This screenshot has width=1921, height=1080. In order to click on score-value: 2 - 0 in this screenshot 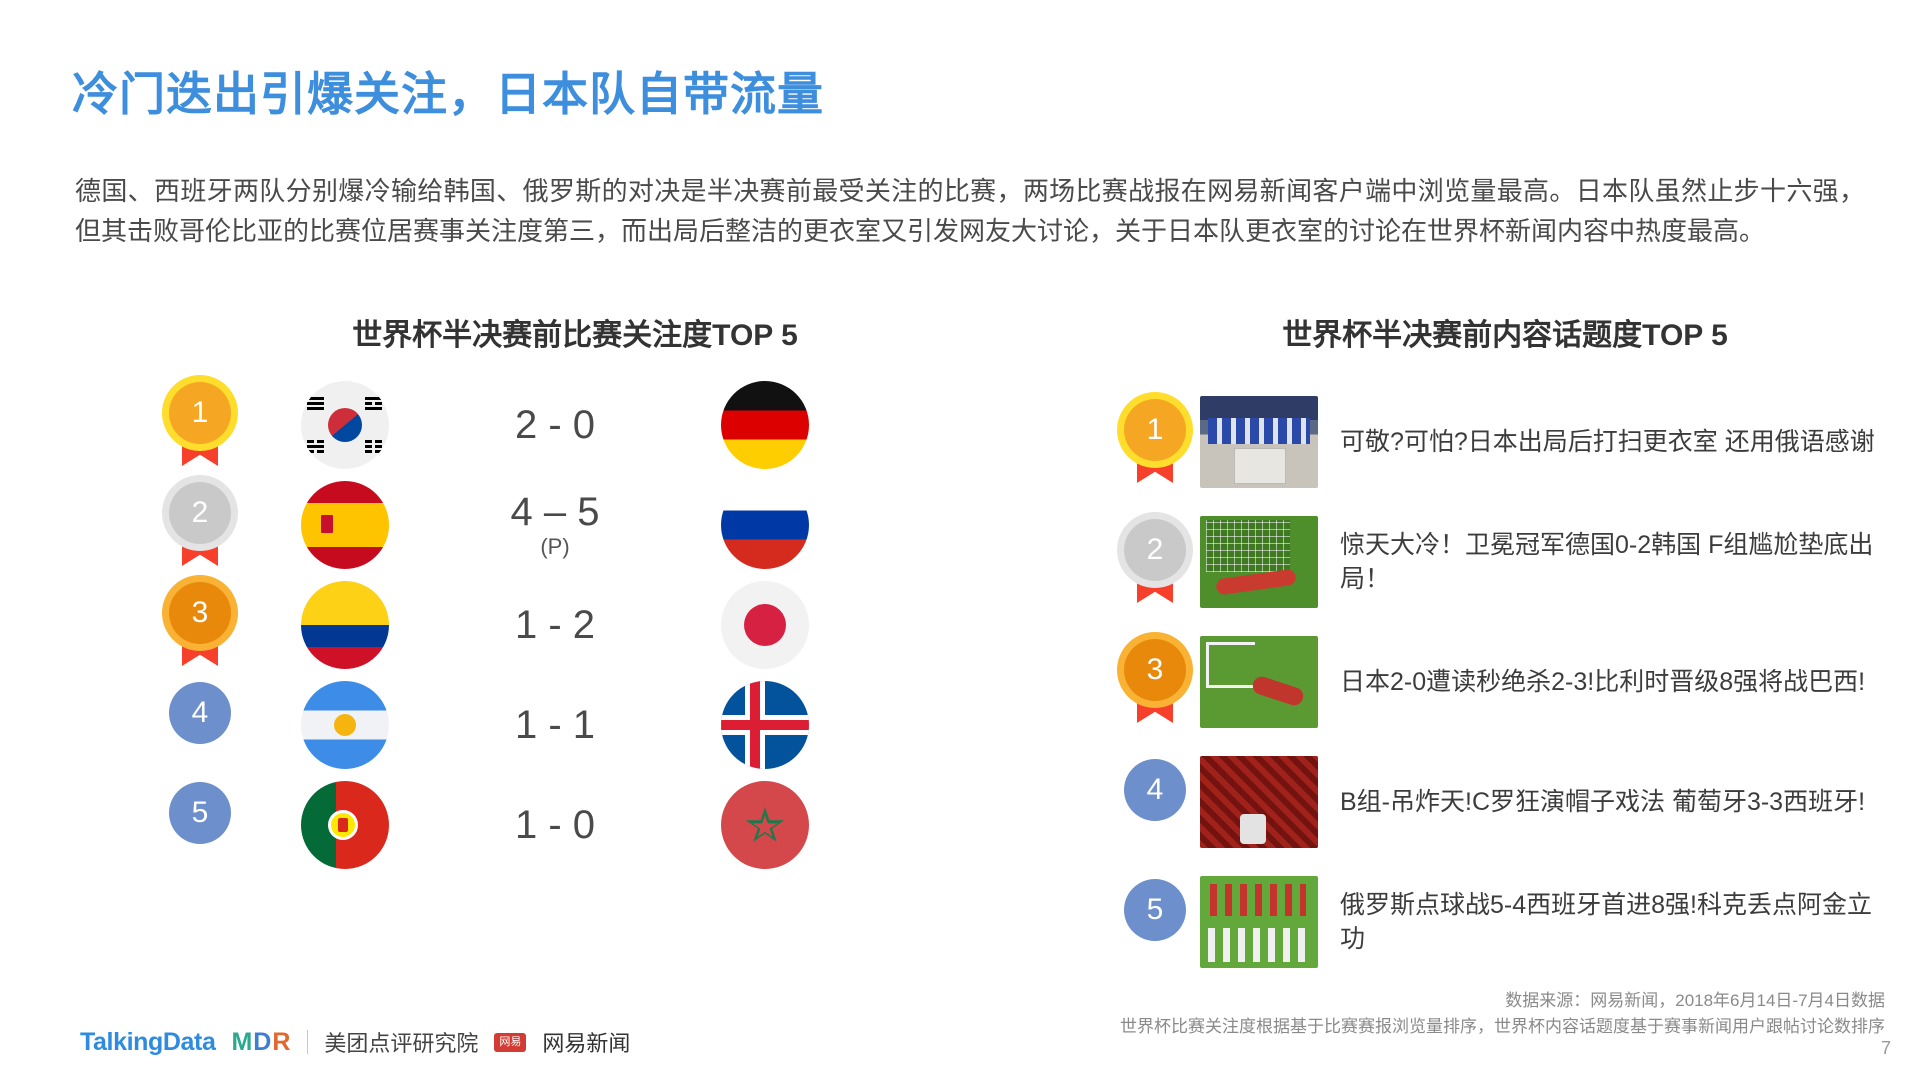, I will do `click(555, 425)`.